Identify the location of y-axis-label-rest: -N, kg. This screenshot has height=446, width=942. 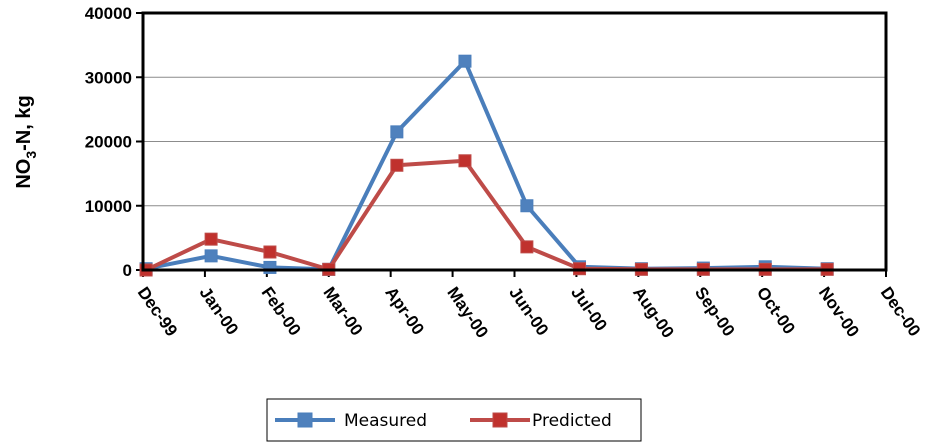
(24, 123).